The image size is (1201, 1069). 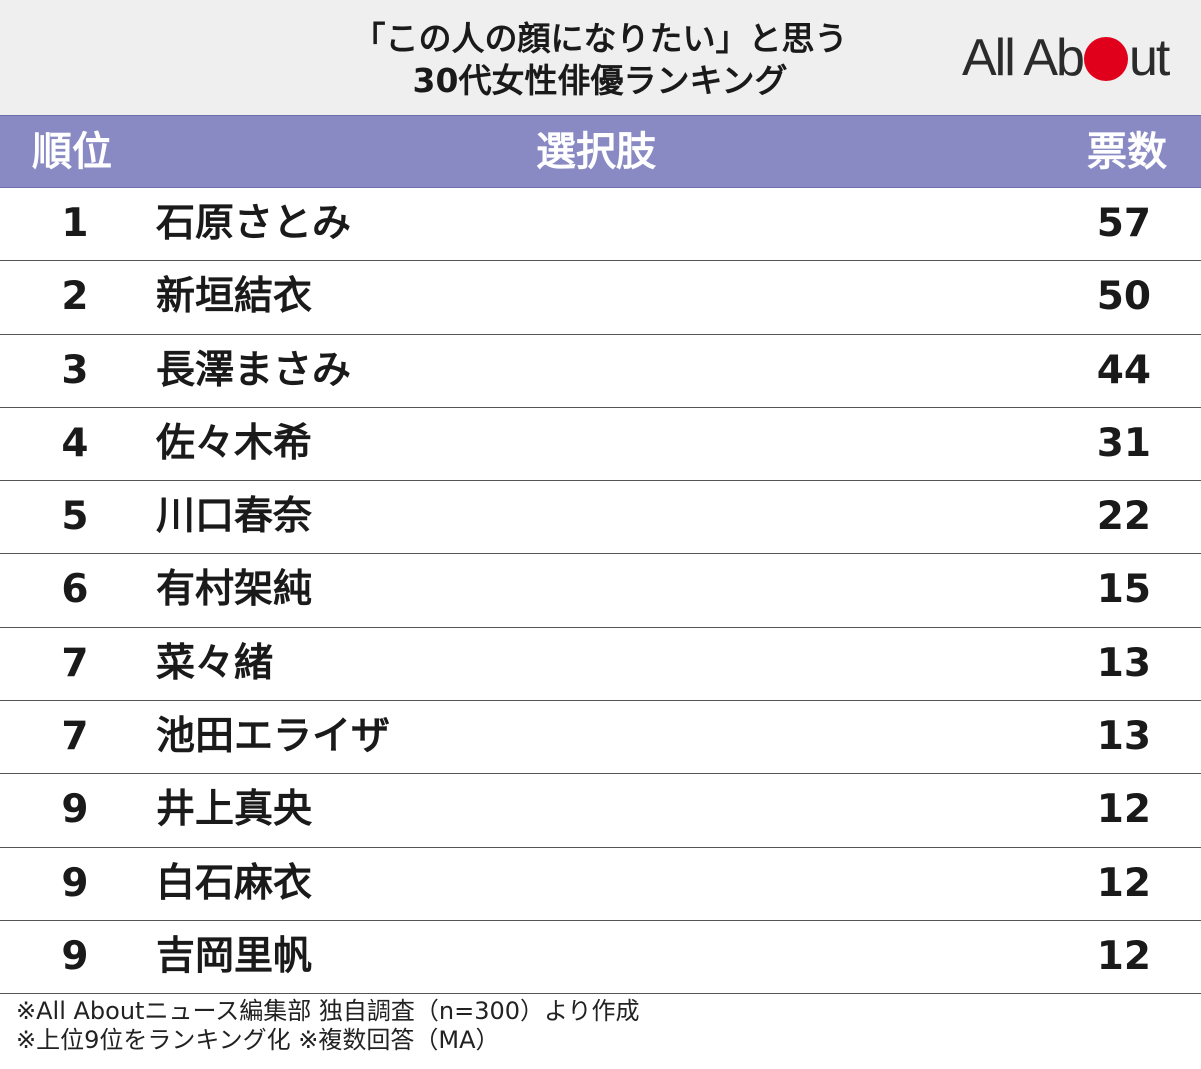 What do you see at coordinates (600, 225) in the screenshot?
I see `table-row: 1 石原さとみ 57` at bounding box center [600, 225].